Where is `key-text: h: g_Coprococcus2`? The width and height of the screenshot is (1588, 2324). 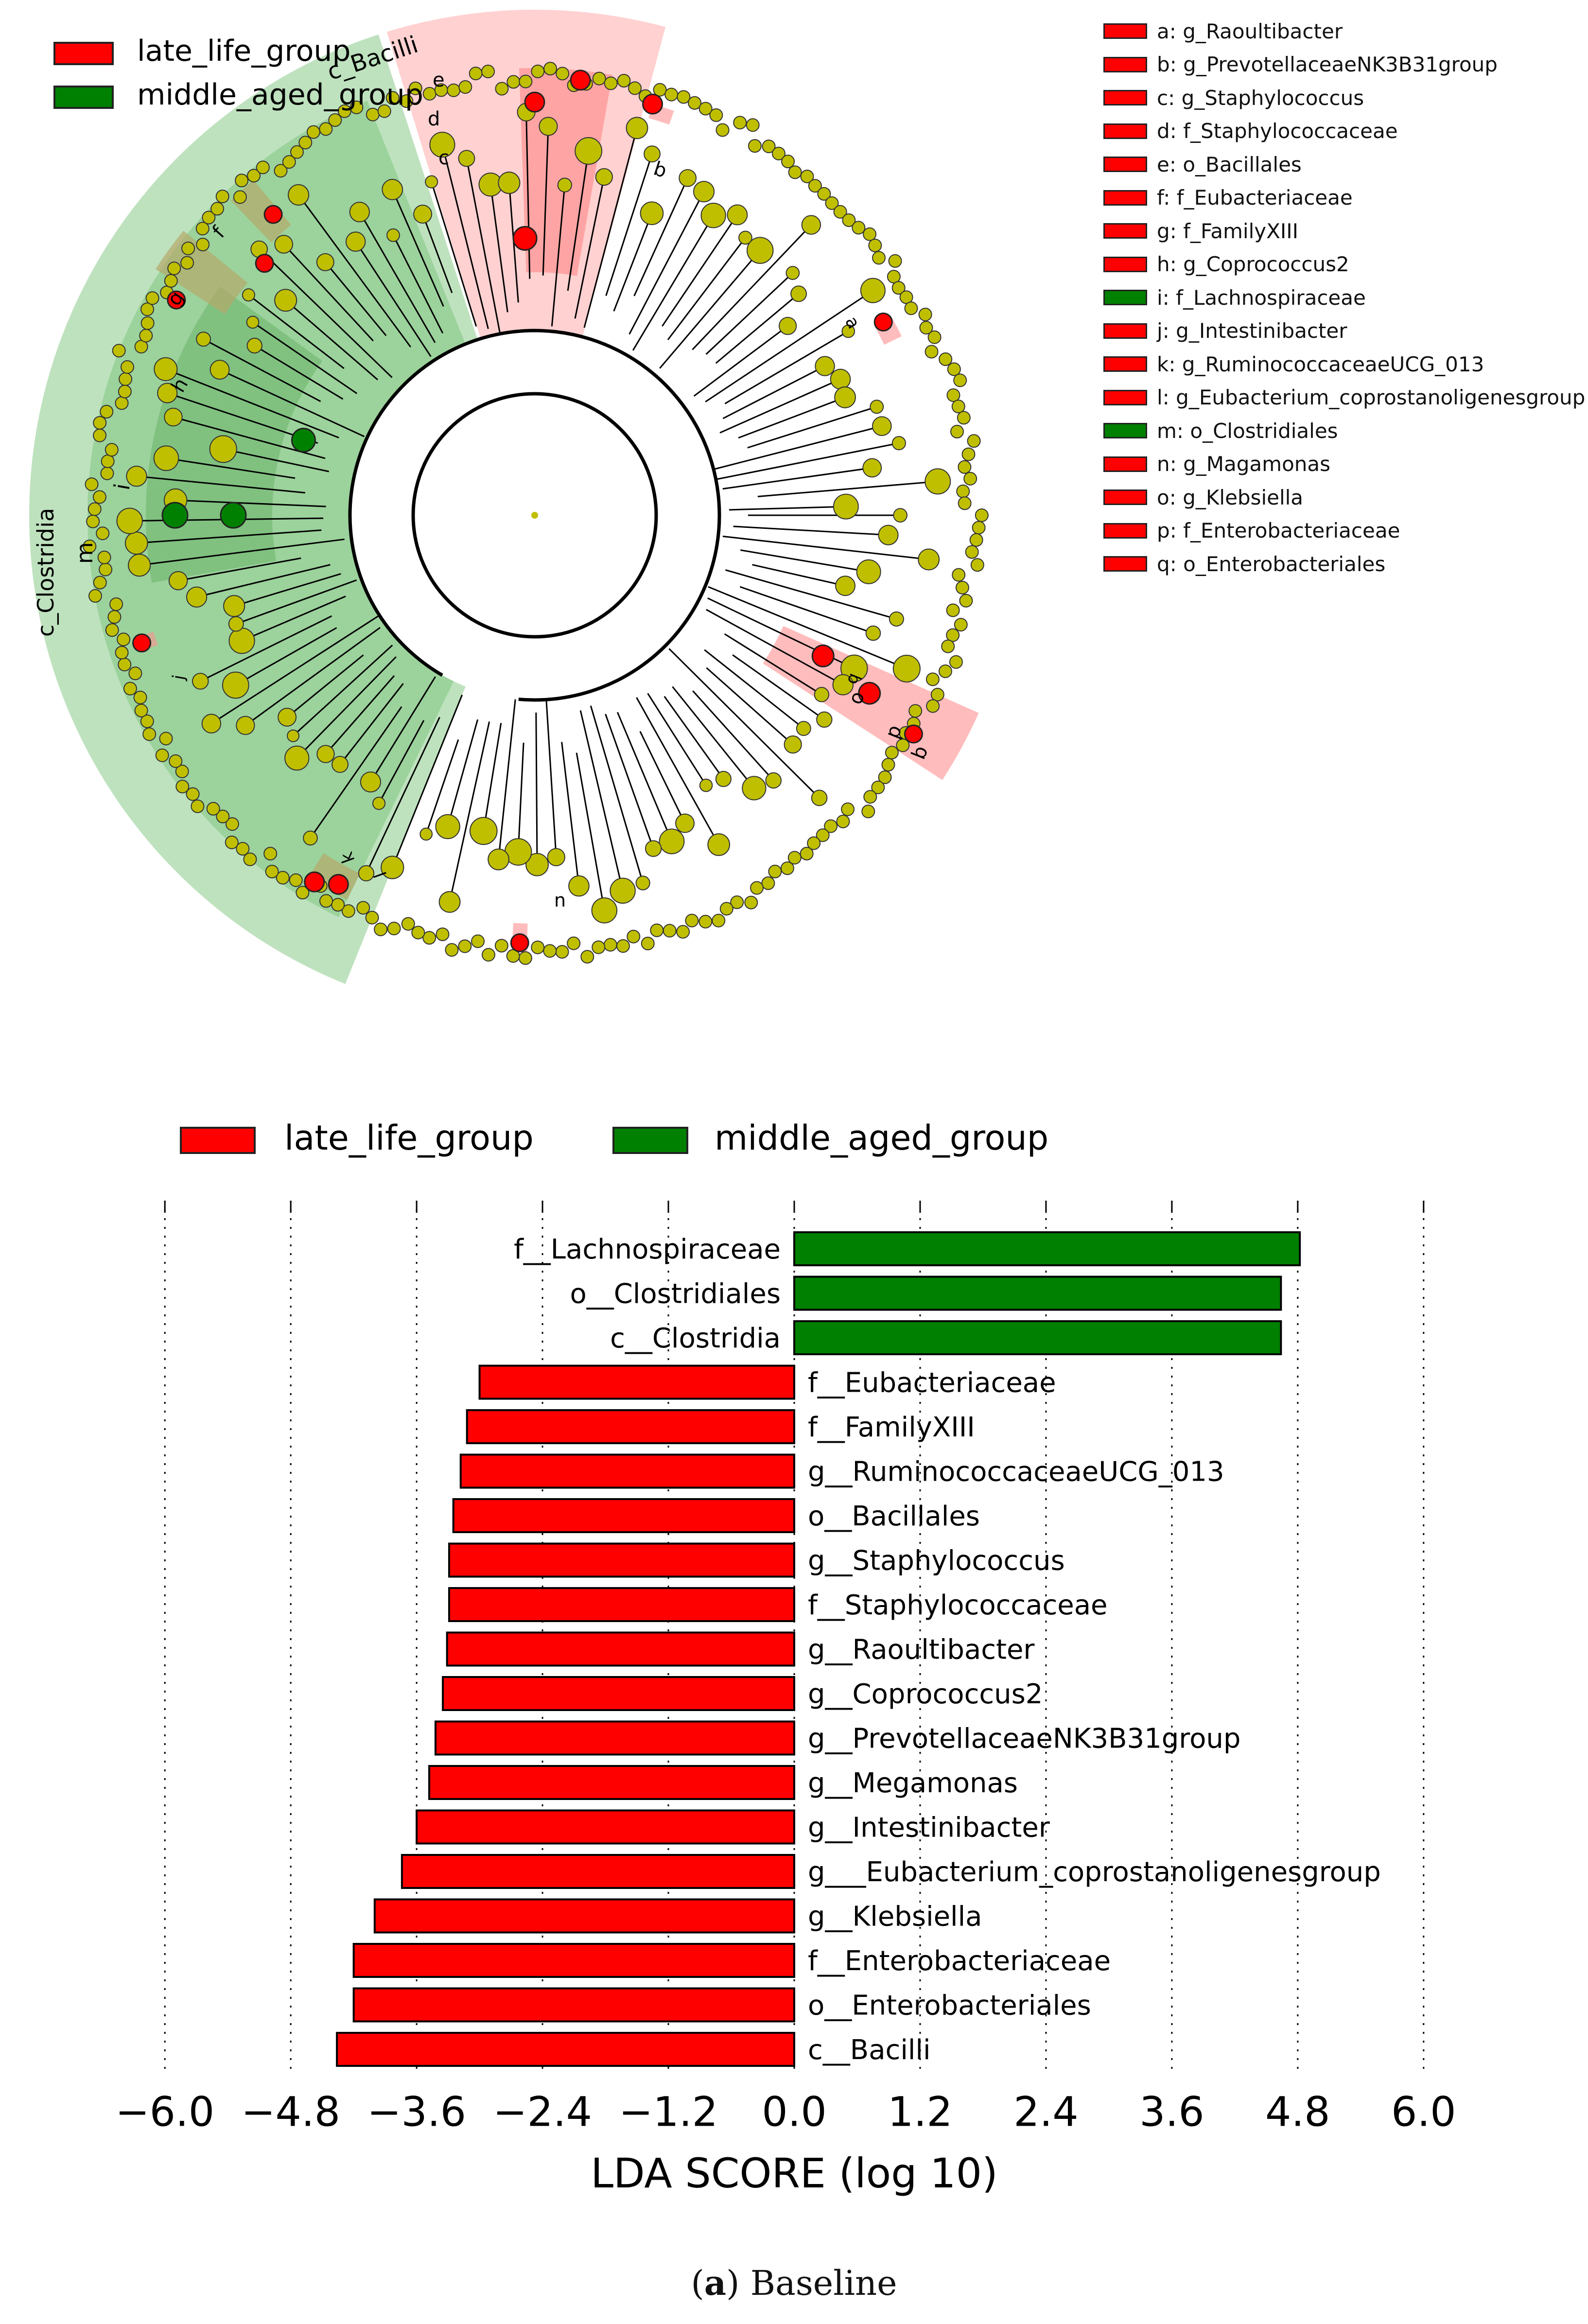 key-text: h: g_Coprococcus2 is located at coordinates (1253, 264).